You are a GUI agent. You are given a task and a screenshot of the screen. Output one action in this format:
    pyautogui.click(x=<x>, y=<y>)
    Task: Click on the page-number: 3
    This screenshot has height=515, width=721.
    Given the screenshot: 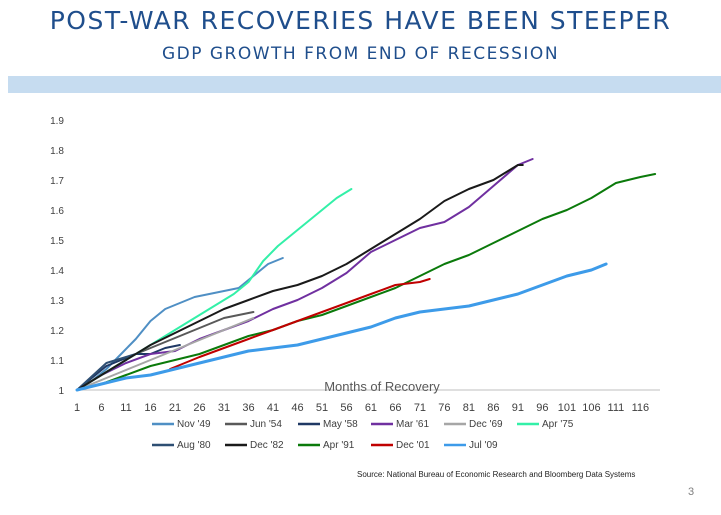 What is the action you would take?
    pyautogui.click(x=691, y=492)
    